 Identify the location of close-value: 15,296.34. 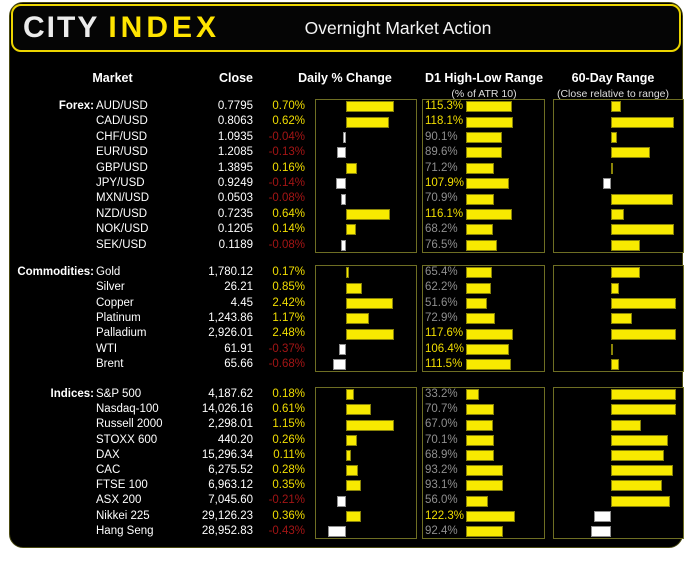
(227, 454).